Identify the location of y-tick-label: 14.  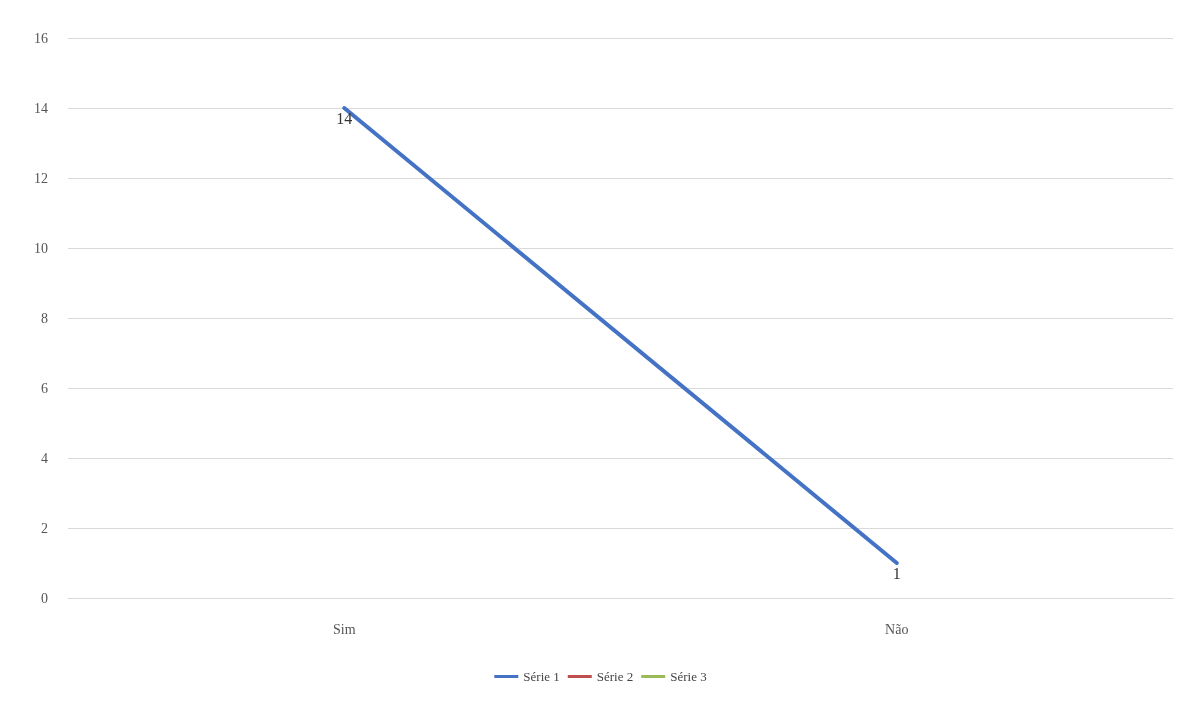
(41, 108).